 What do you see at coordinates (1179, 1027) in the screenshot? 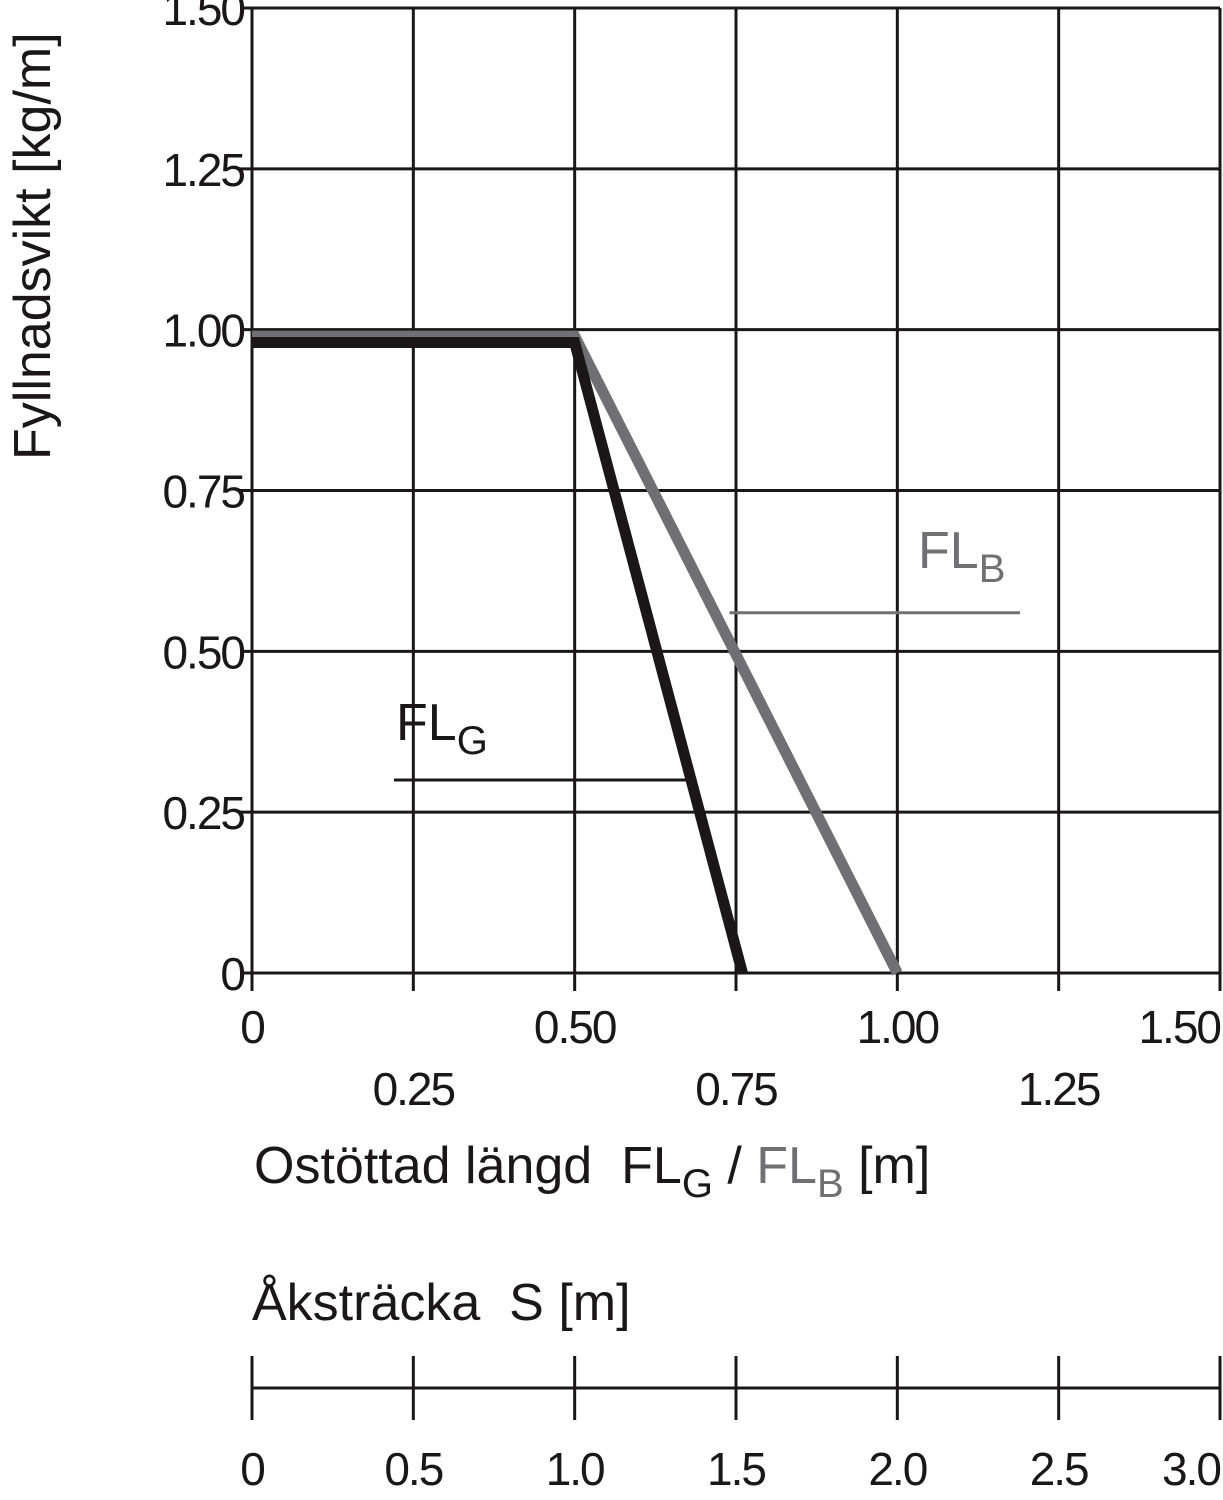
I see `x-tick-label: 1.50` at bounding box center [1179, 1027].